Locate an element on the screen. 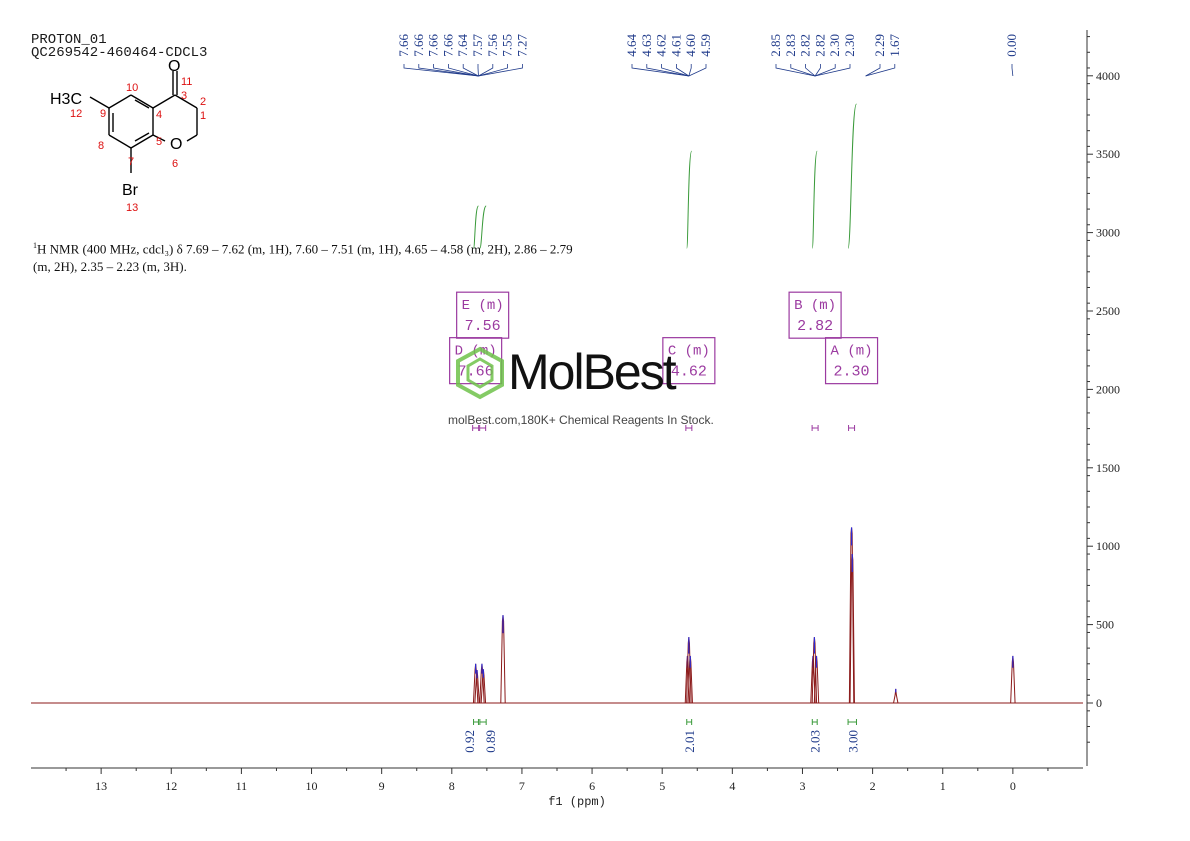  x-tick-label: 4 is located at coordinates (732, 786).